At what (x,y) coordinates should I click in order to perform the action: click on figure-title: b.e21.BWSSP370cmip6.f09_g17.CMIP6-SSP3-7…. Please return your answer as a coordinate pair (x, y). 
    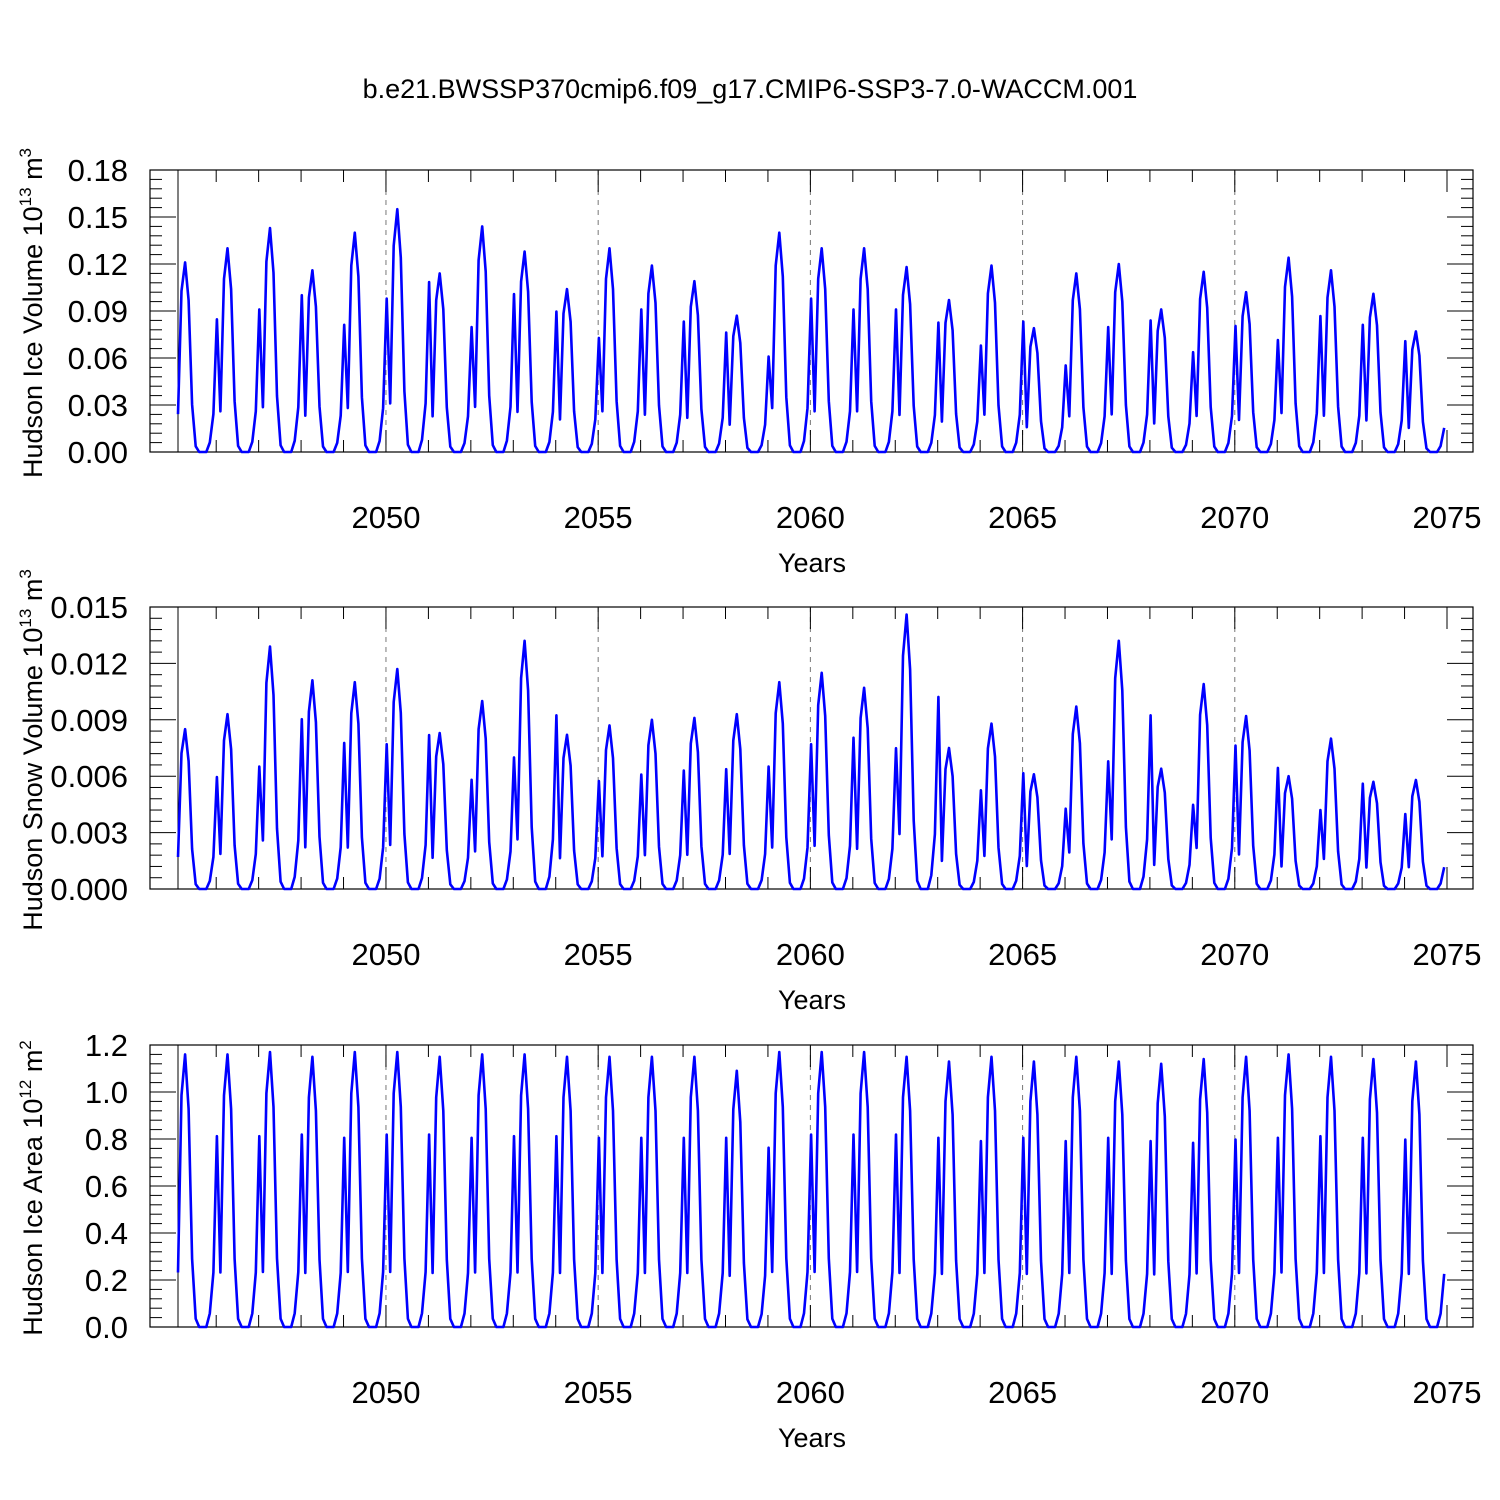
    Looking at the image, I should click on (750, 89).